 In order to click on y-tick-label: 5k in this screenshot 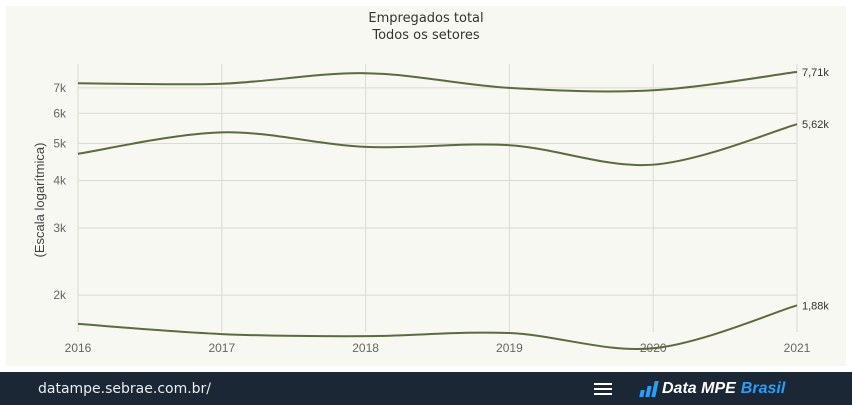, I will do `click(60, 144)`.